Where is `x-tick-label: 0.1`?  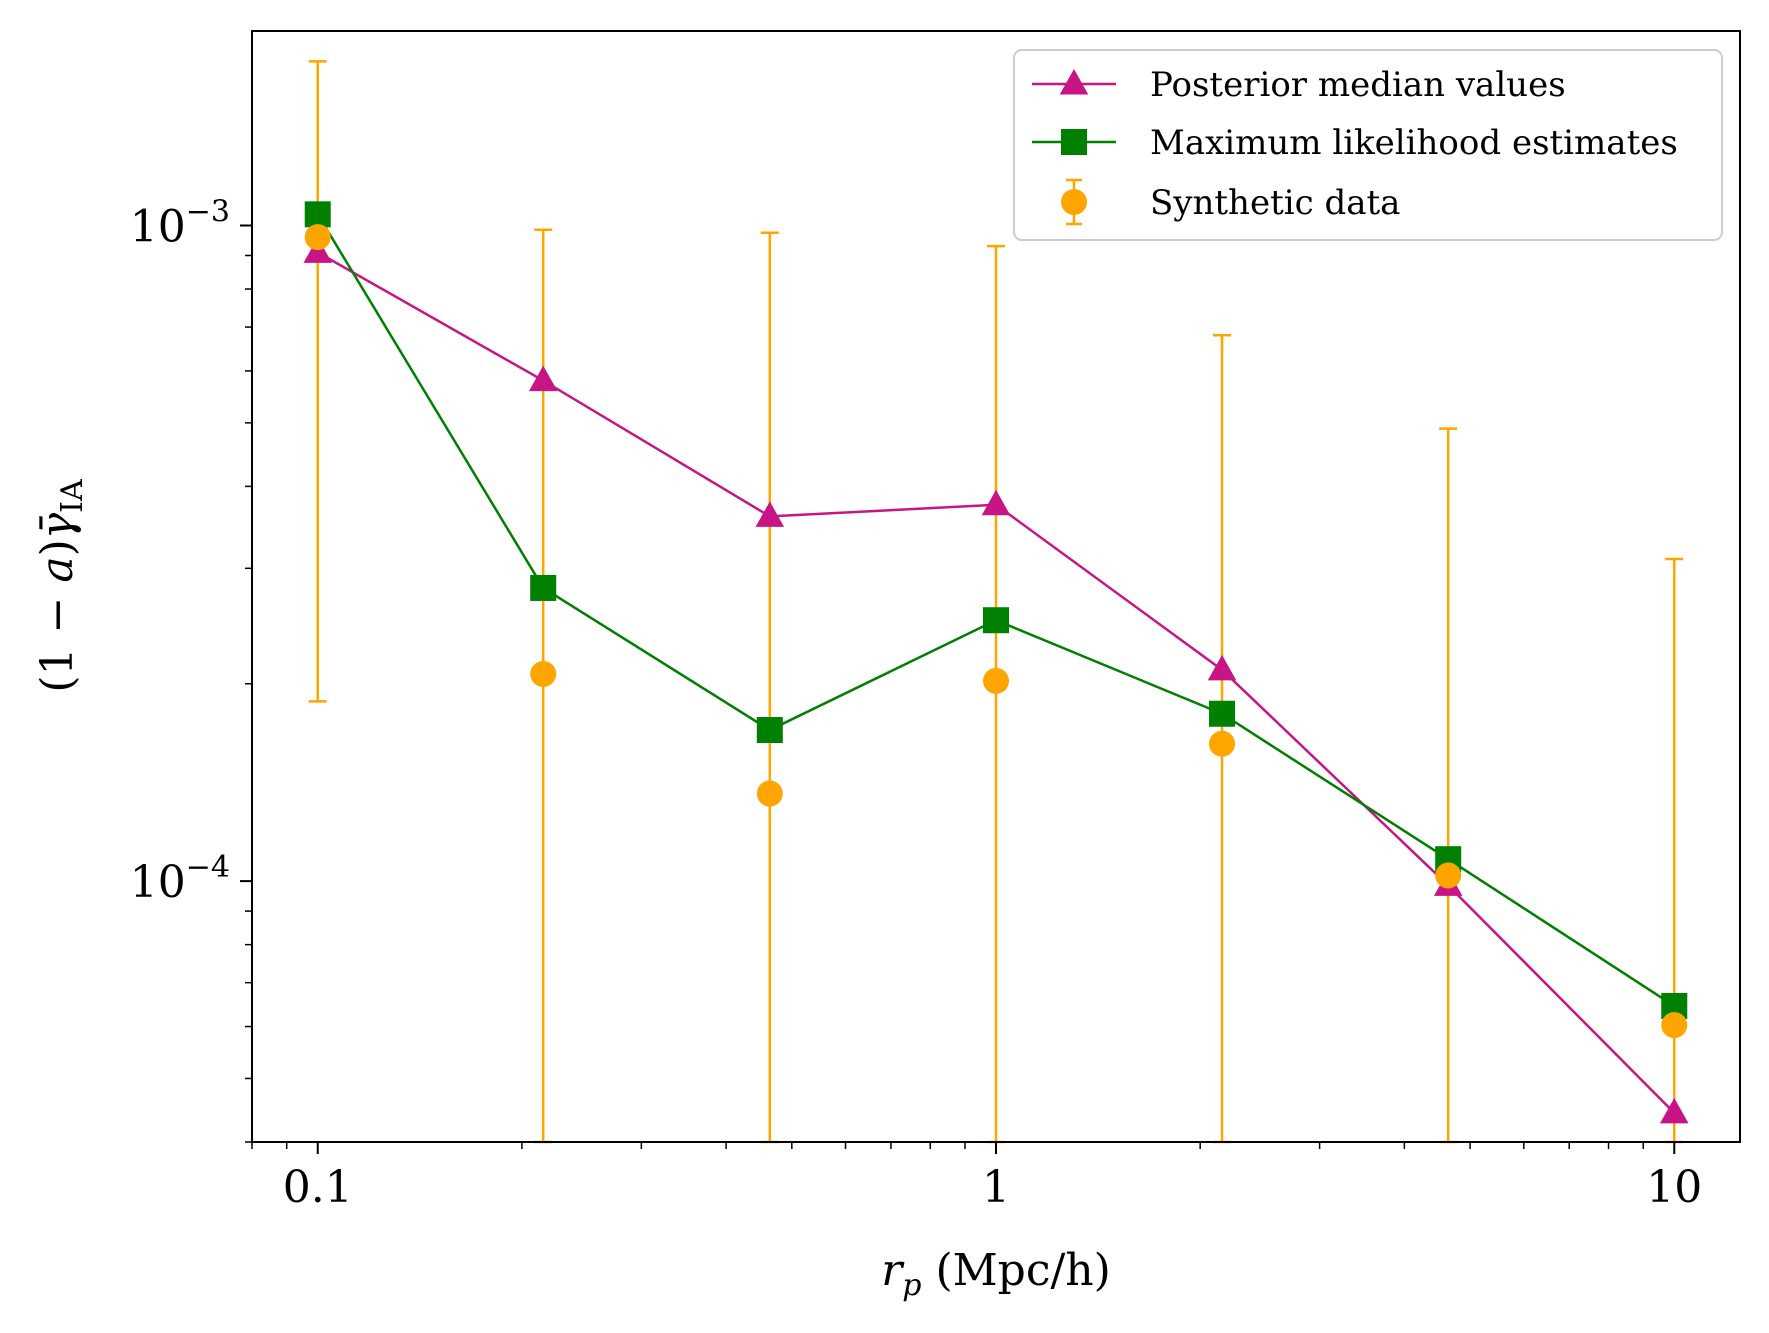
x-tick-label: 0.1 is located at coordinates (318, 1187).